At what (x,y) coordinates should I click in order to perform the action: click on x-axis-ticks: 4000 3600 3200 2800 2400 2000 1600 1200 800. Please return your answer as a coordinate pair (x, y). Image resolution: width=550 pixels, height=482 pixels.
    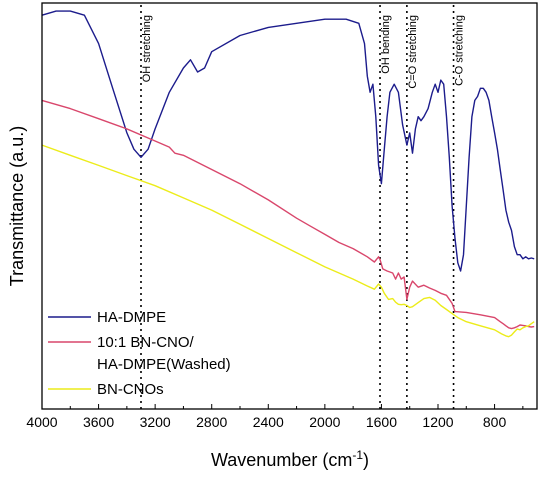
    Looking at the image, I should click on (275, 417).